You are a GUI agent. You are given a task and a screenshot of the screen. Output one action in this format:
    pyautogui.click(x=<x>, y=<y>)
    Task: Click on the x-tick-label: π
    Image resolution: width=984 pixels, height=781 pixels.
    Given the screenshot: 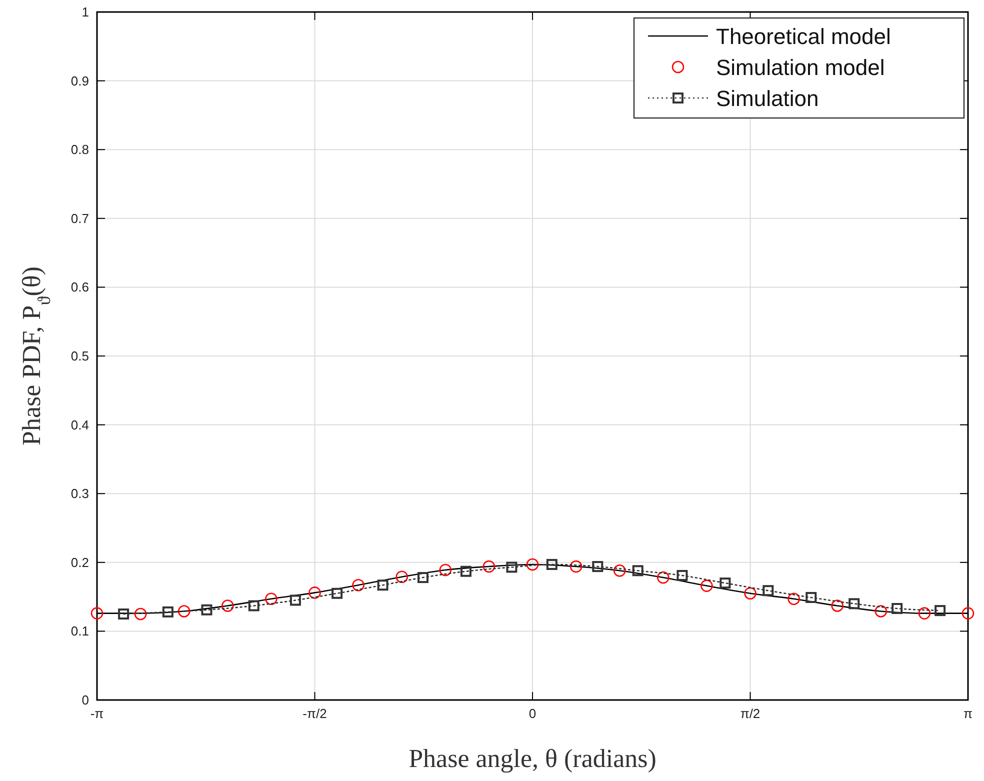 What is the action you would take?
    pyautogui.click(x=968, y=713)
    